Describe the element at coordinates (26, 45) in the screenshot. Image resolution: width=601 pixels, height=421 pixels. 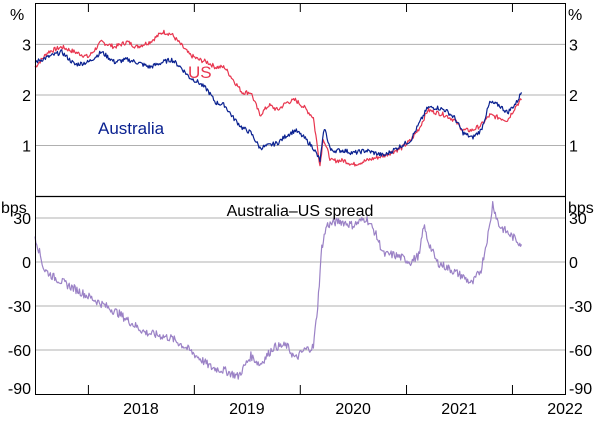
I see `y-tick-label-left: 3` at that location.